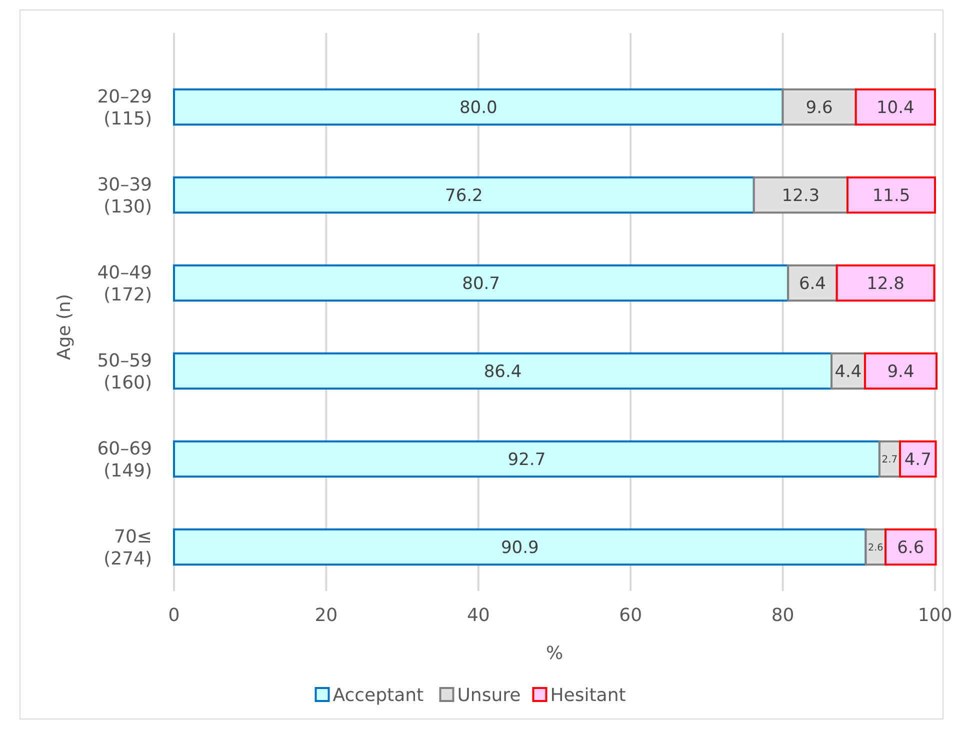 This screenshot has width=963, height=729. I want to click on data-label: 80.7, so click(481, 284).